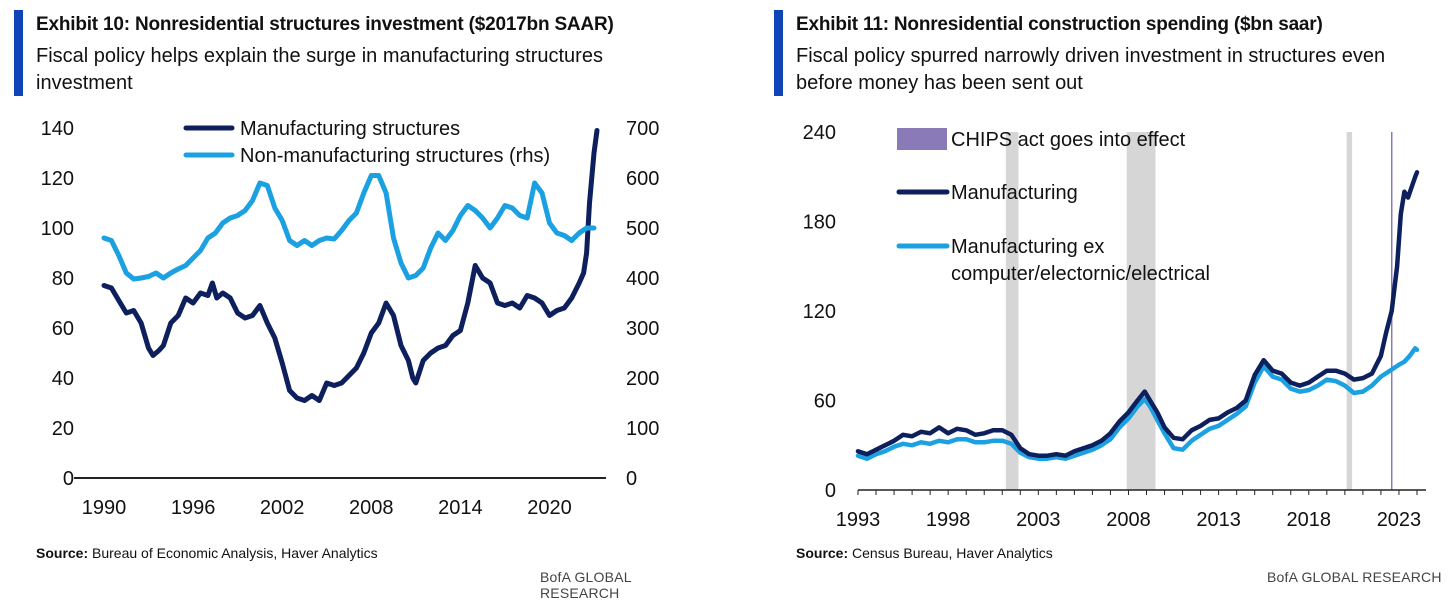 The width and height of the screenshot is (1456, 614). What do you see at coordinates (819, 133) in the screenshot?
I see `y-tick: 240` at bounding box center [819, 133].